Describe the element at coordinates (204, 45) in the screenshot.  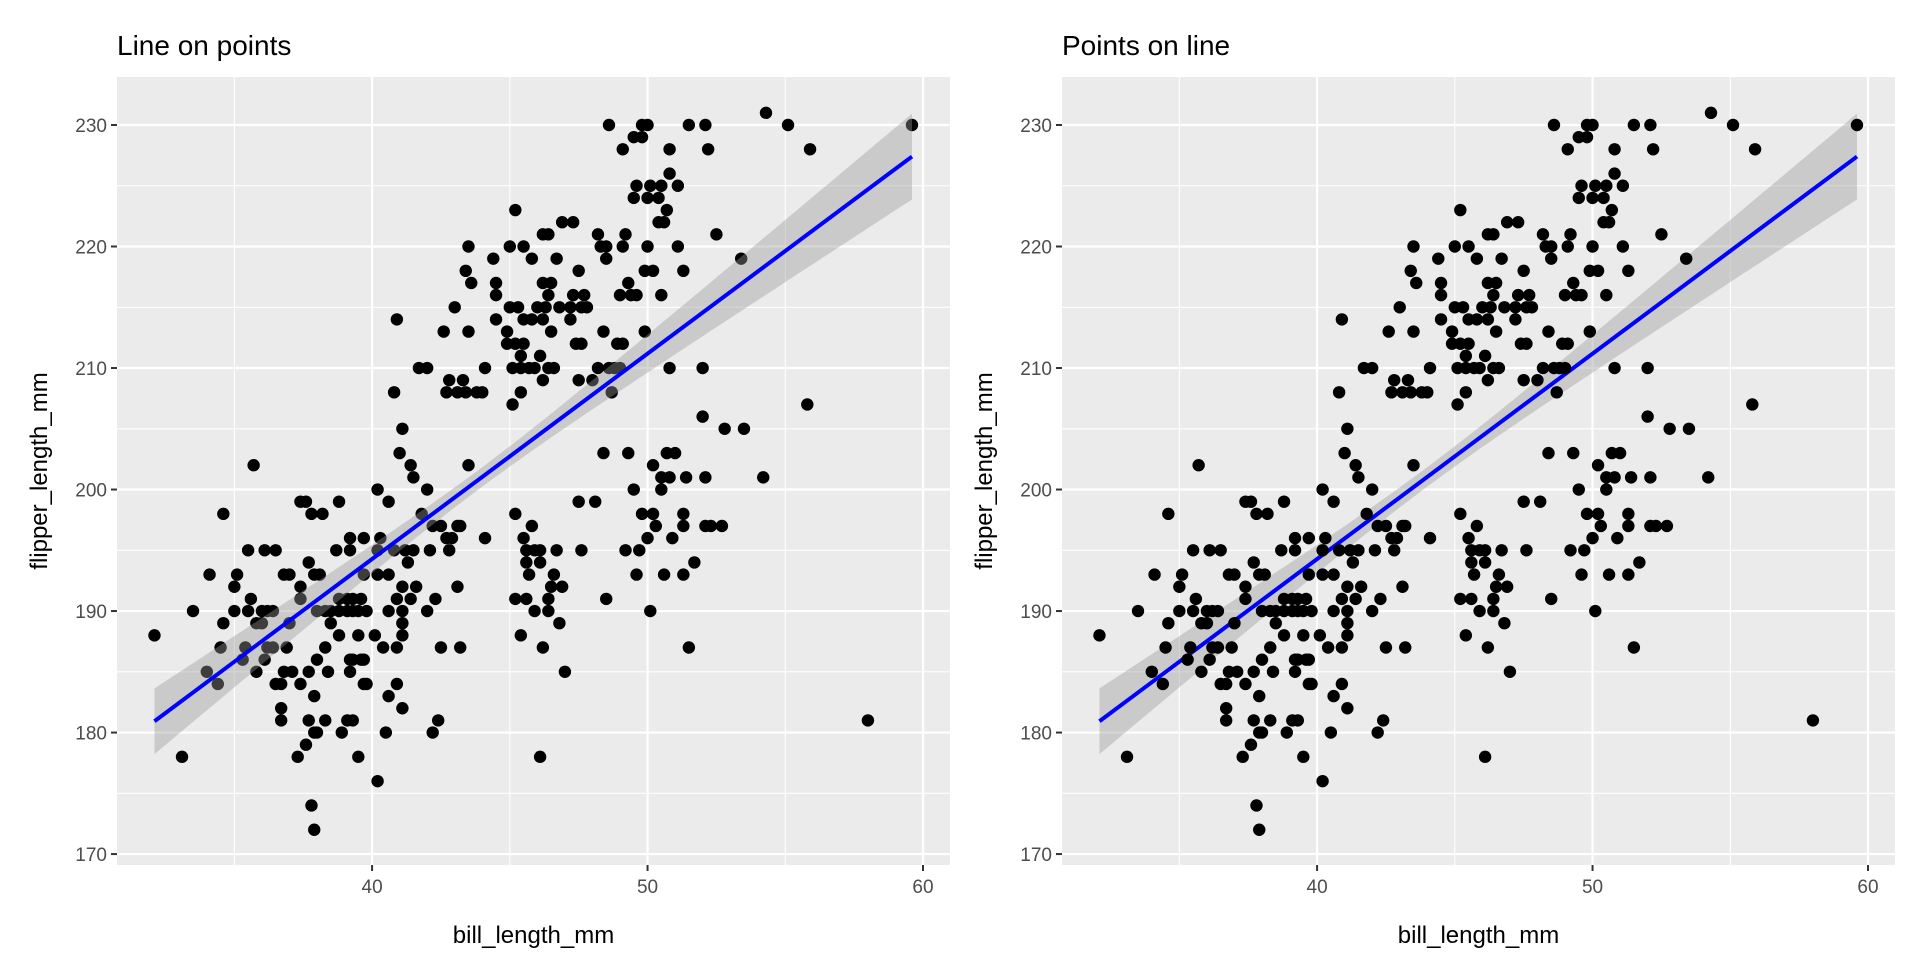
I see `chart-title: Line on points` at that location.